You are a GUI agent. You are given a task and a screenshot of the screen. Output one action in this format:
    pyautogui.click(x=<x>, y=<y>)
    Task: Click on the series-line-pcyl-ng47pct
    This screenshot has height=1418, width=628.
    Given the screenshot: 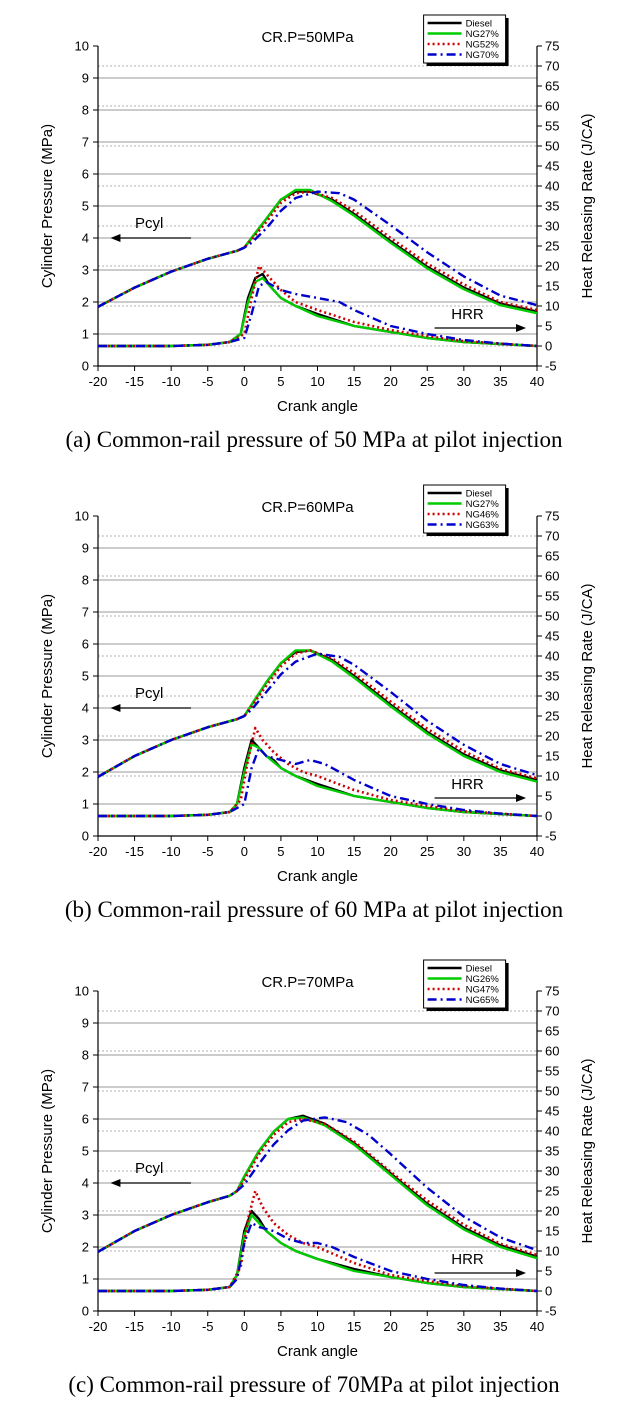 What is the action you would take?
    pyautogui.click(x=317, y=1187)
    